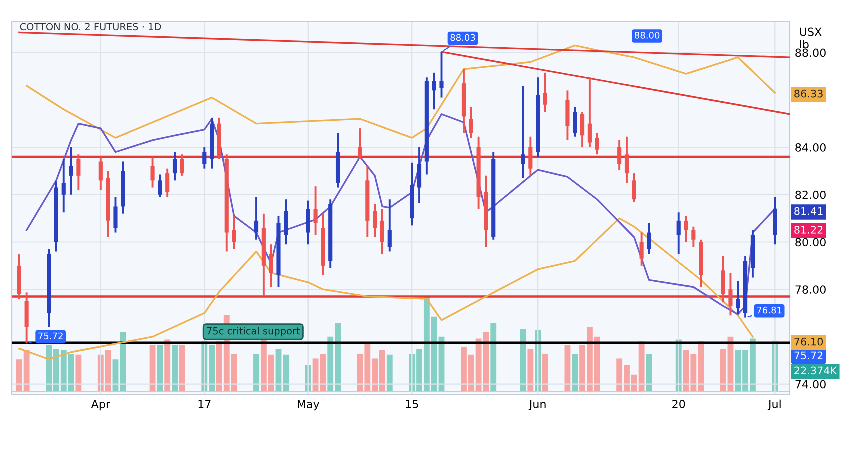 The width and height of the screenshot is (855, 455). Describe the element at coordinates (811, 38) in the screenshot. I see `y-axis-title: USX lb` at that location.